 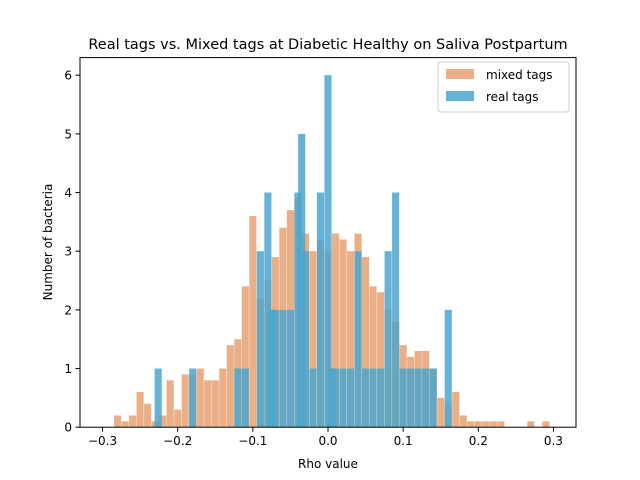 I want to click on x-tick-label: 0.1, so click(x=403, y=441).